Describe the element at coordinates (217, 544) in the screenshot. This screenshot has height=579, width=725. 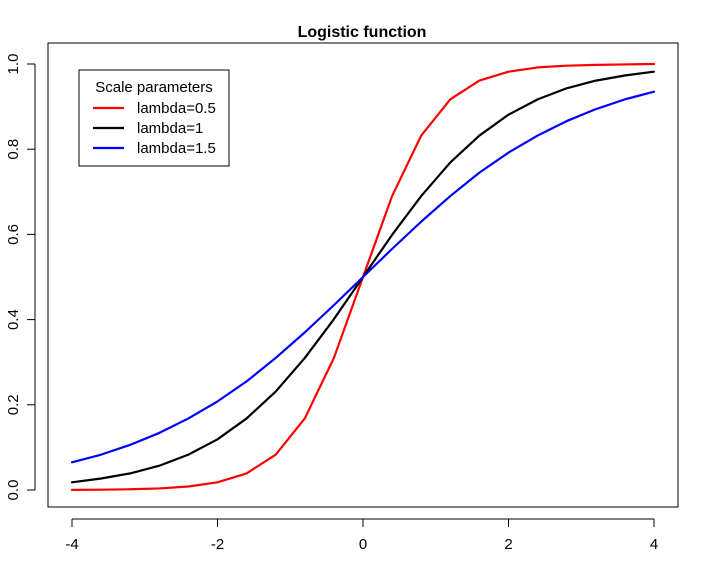
I see `x-tick-label: -2` at that location.